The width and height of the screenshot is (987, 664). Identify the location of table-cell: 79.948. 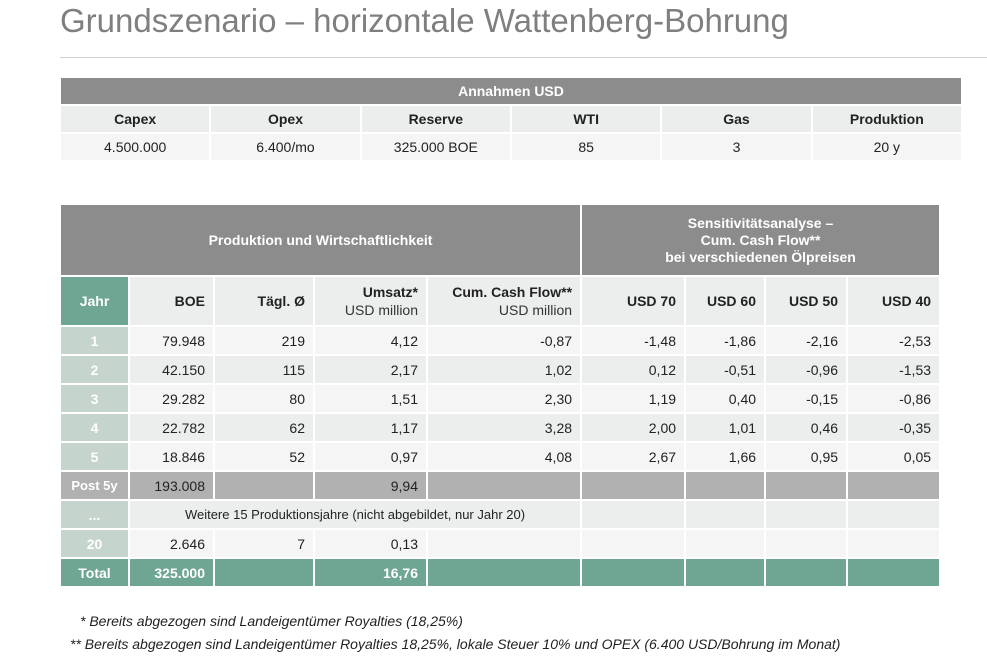
(171, 340).